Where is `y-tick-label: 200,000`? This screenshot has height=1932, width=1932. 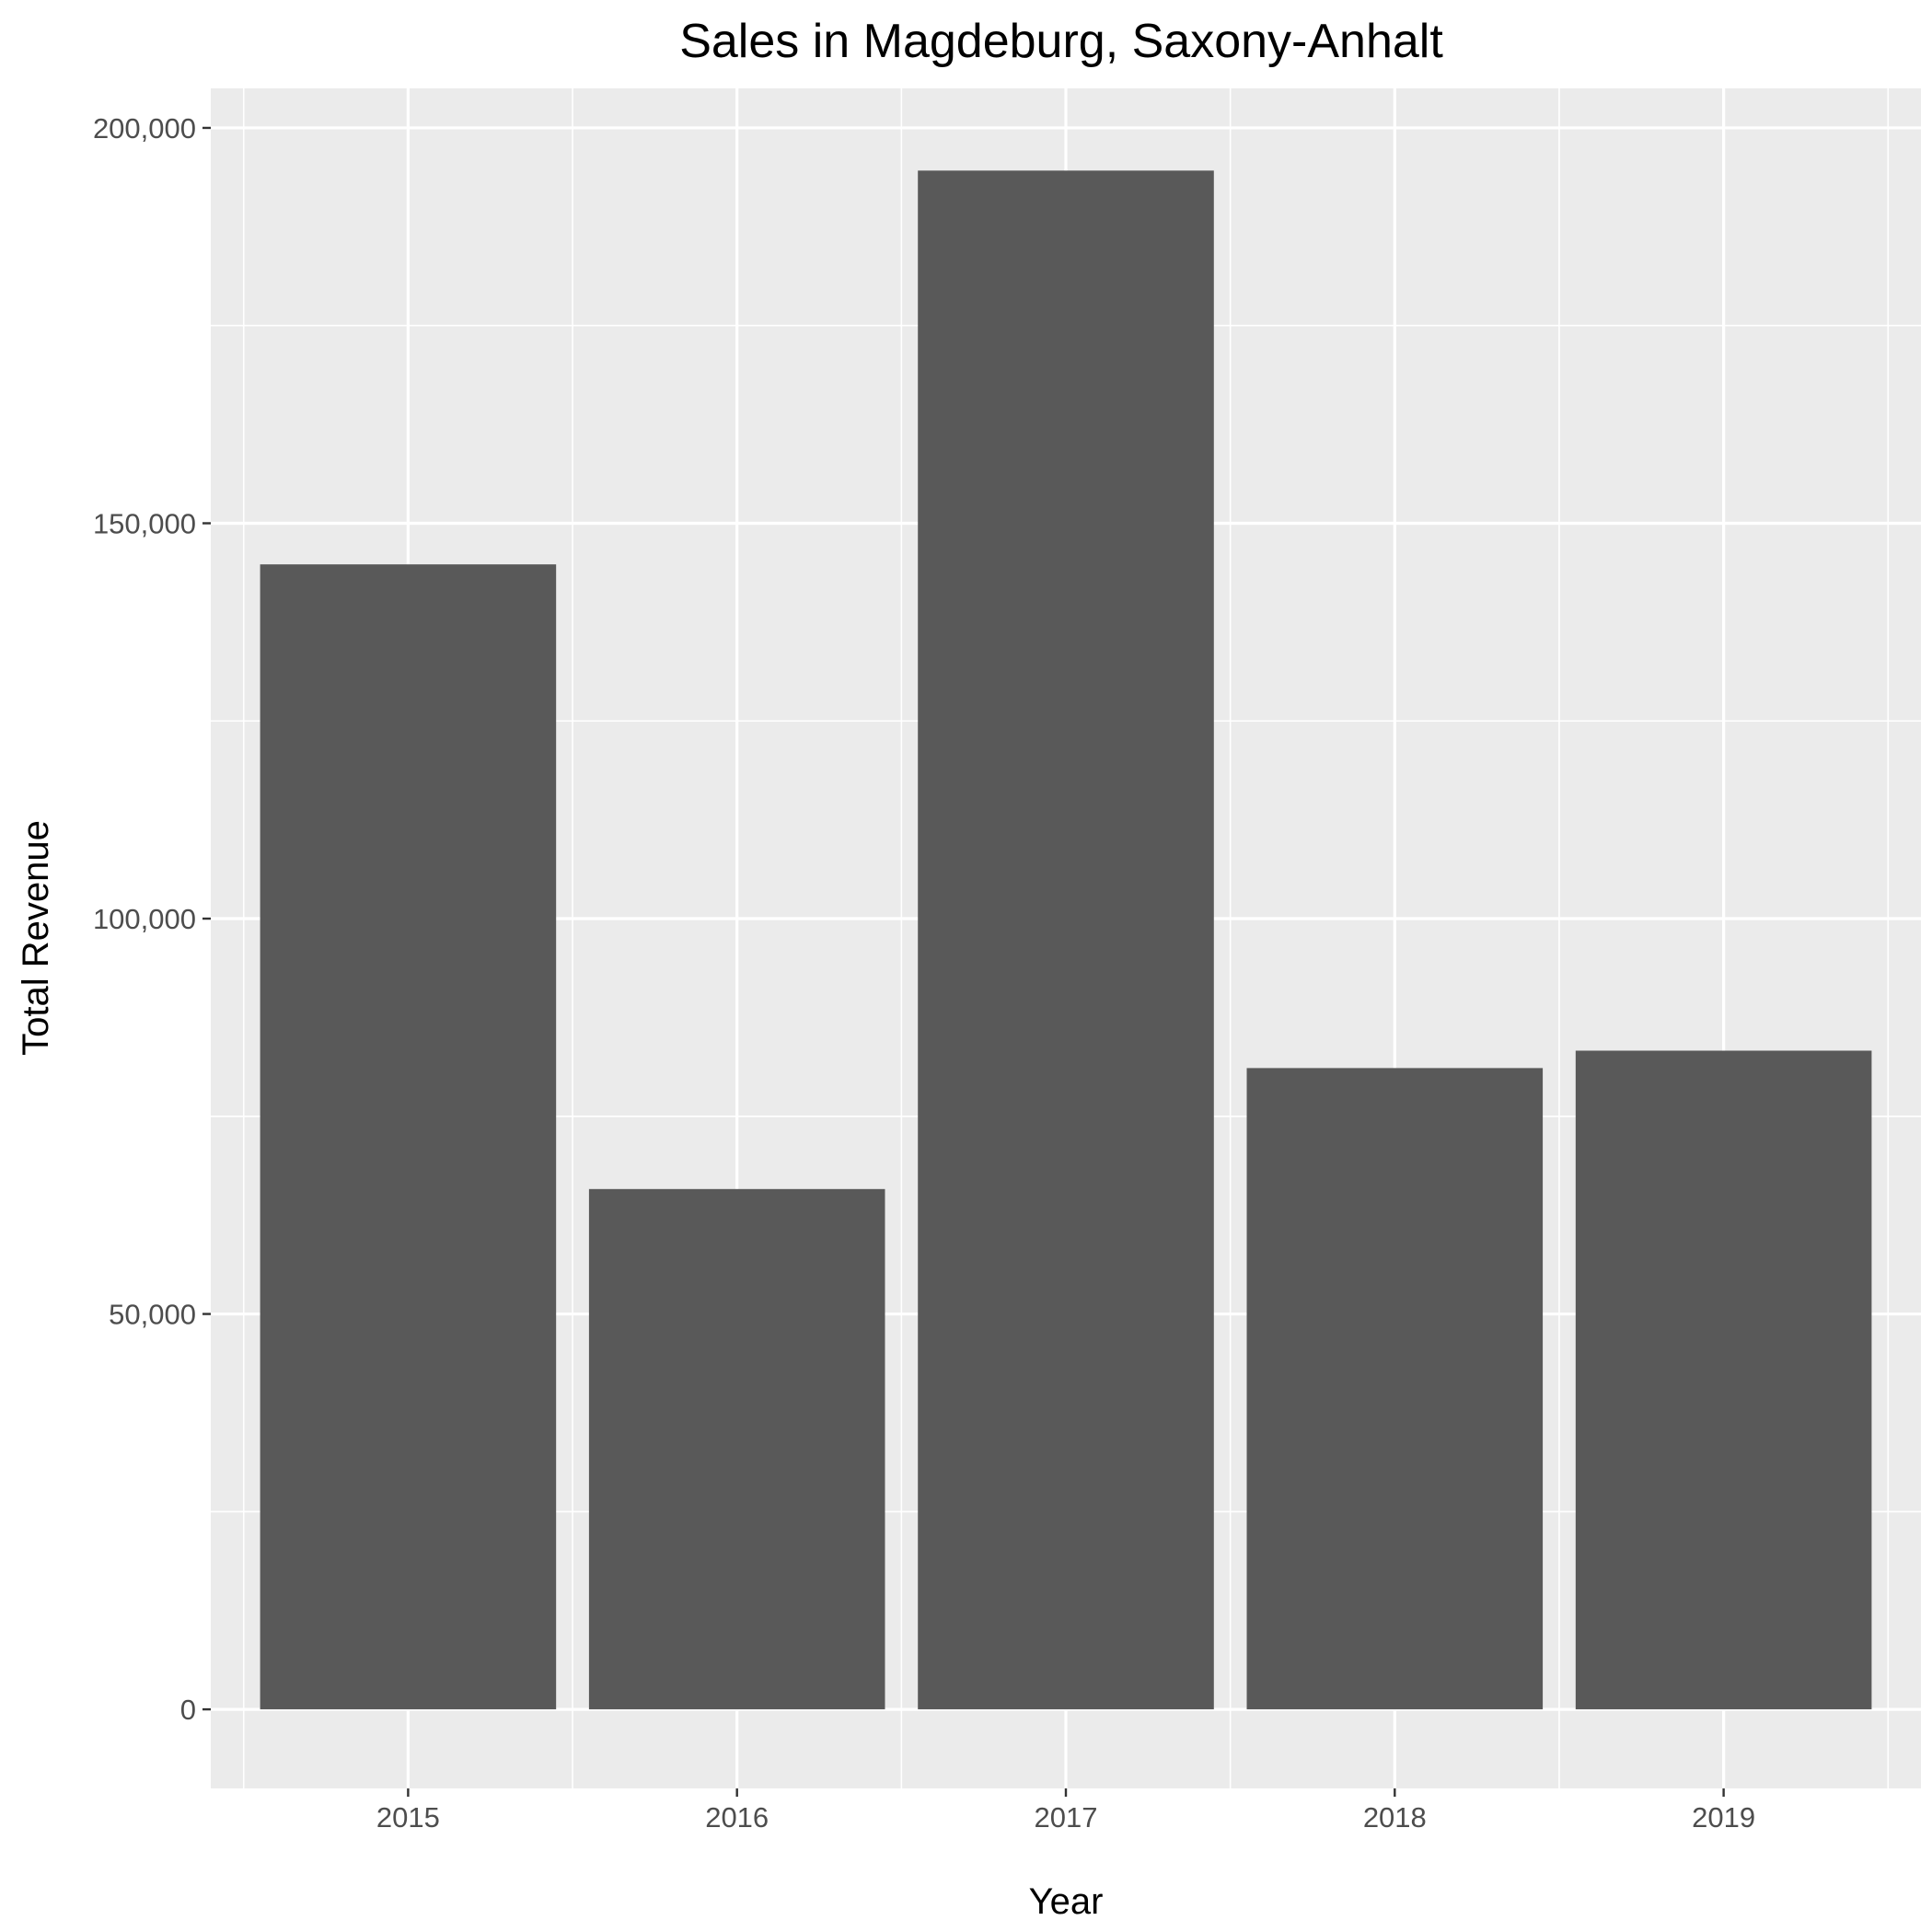
y-tick-label: 200,000 is located at coordinates (145, 129).